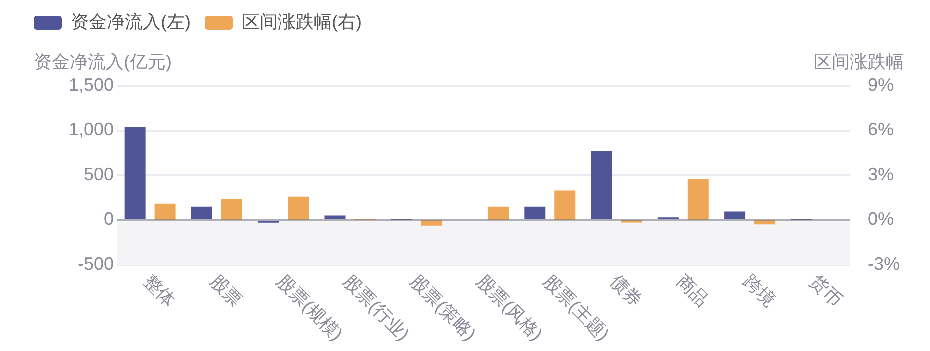 The image size is (930, 351). Describe the element at coordinates (160, 291) in the screenshot. I see `x-tick-label: 整体` at that location.